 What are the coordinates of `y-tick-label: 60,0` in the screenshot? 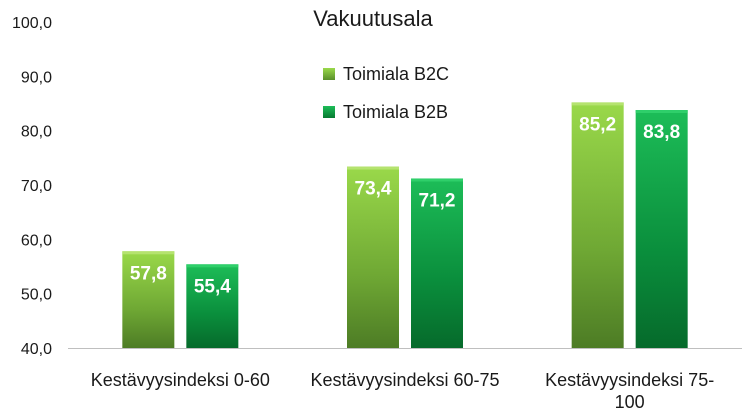 It's located at (36, 240).